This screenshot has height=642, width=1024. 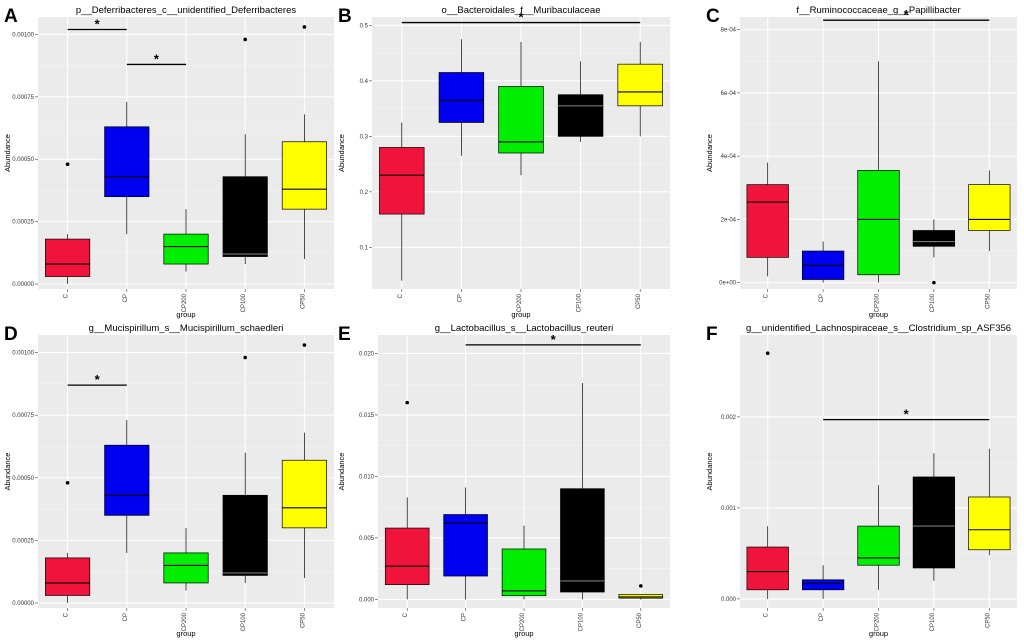 What do you see at coordinates (729, 220) in the screenshot?
I see `y-tick-label: 2e-04` at bounding box center [729, 220].